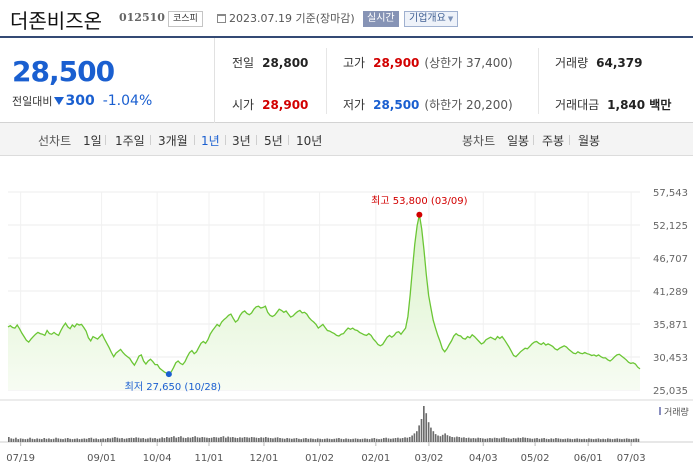 The height and width of the screenshot is (473, 693). I want to click on chevron-down-icon: ▼, so click(450, 19).